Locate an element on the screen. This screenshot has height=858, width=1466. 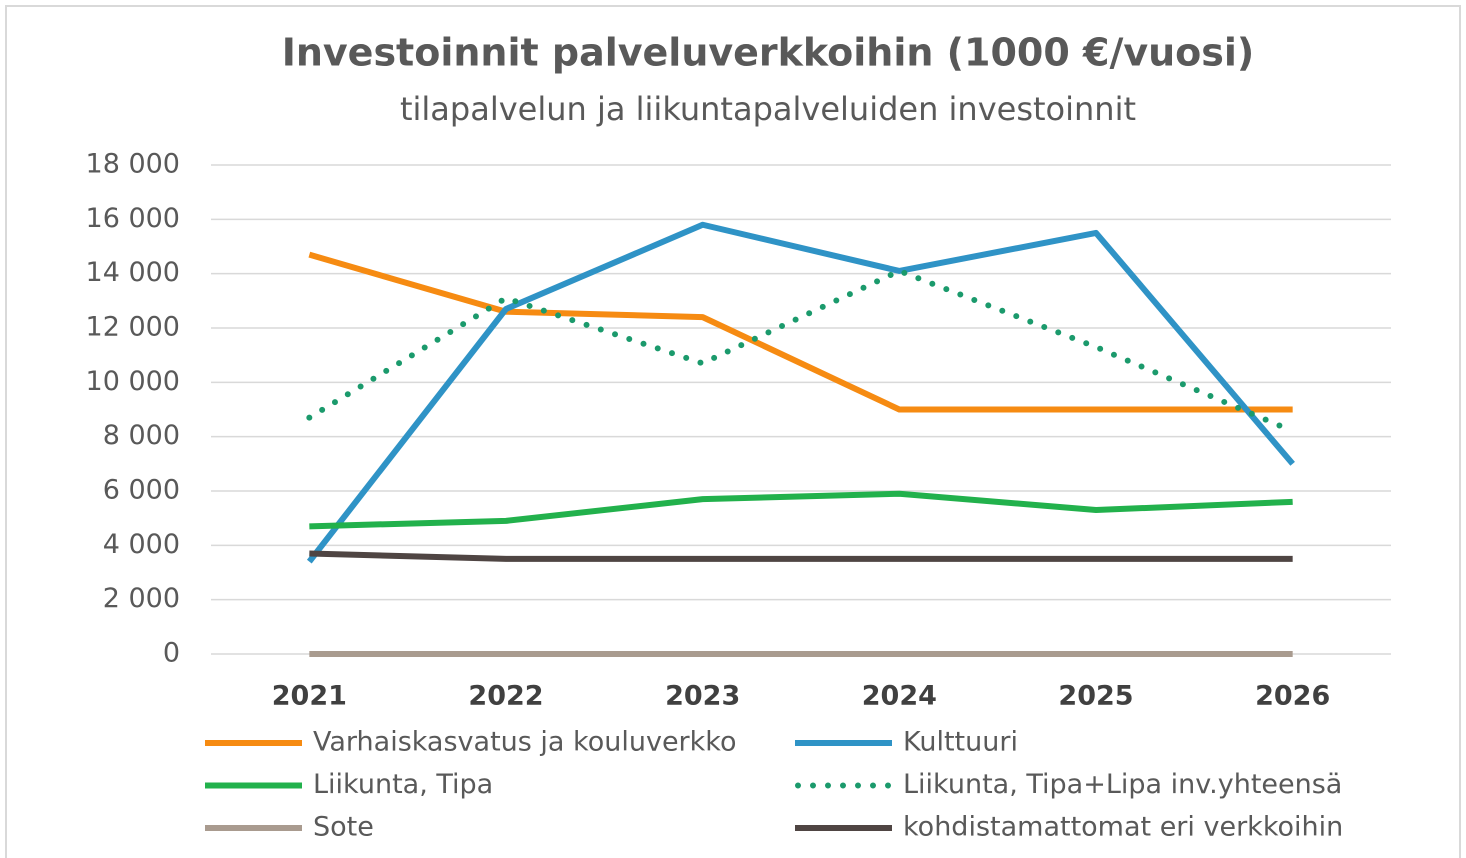
y-tick-label: 10 000 is located at coordinates (133, 381).